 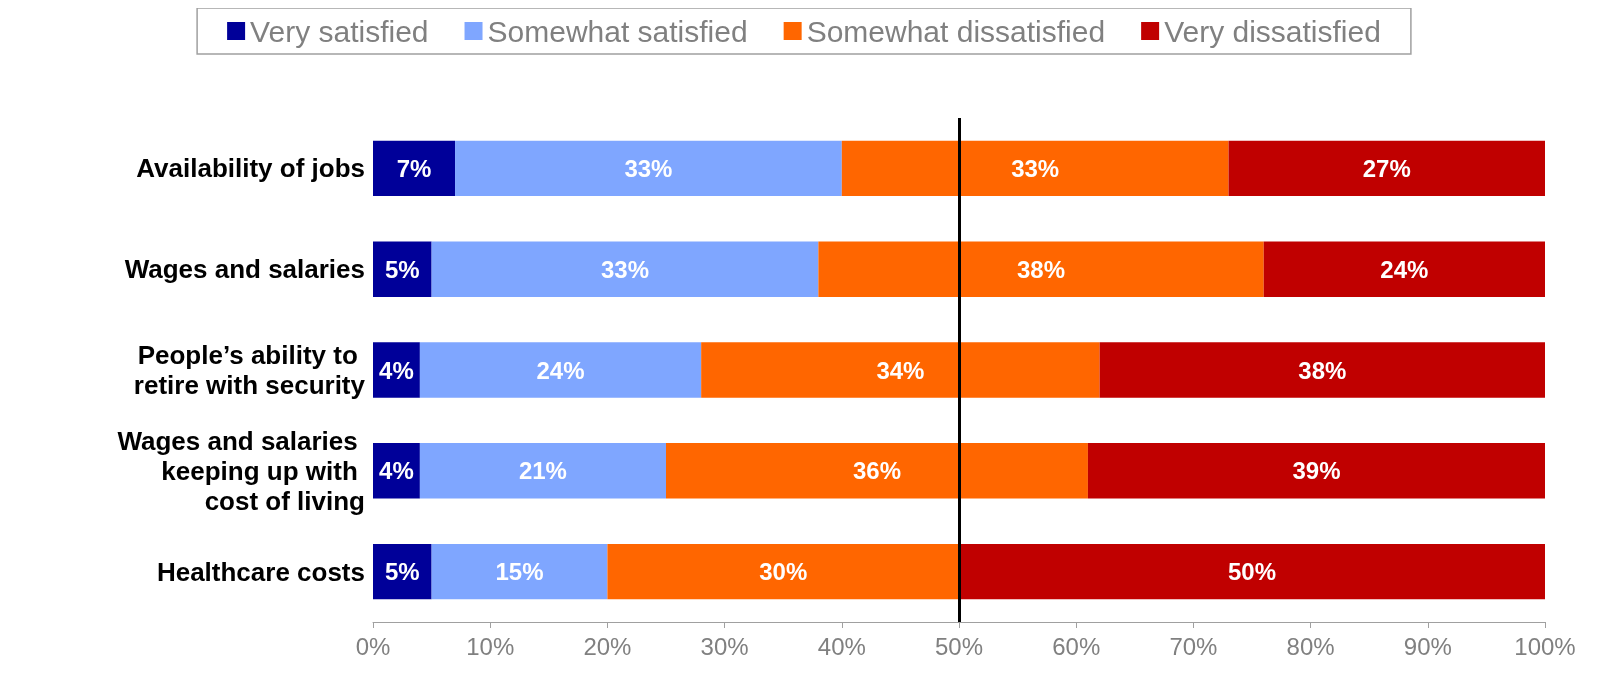 What do you see at coordinates (959, 646) in the screenshot?
I see `x-tick-label: 50%` at bounding box center [959, 646].